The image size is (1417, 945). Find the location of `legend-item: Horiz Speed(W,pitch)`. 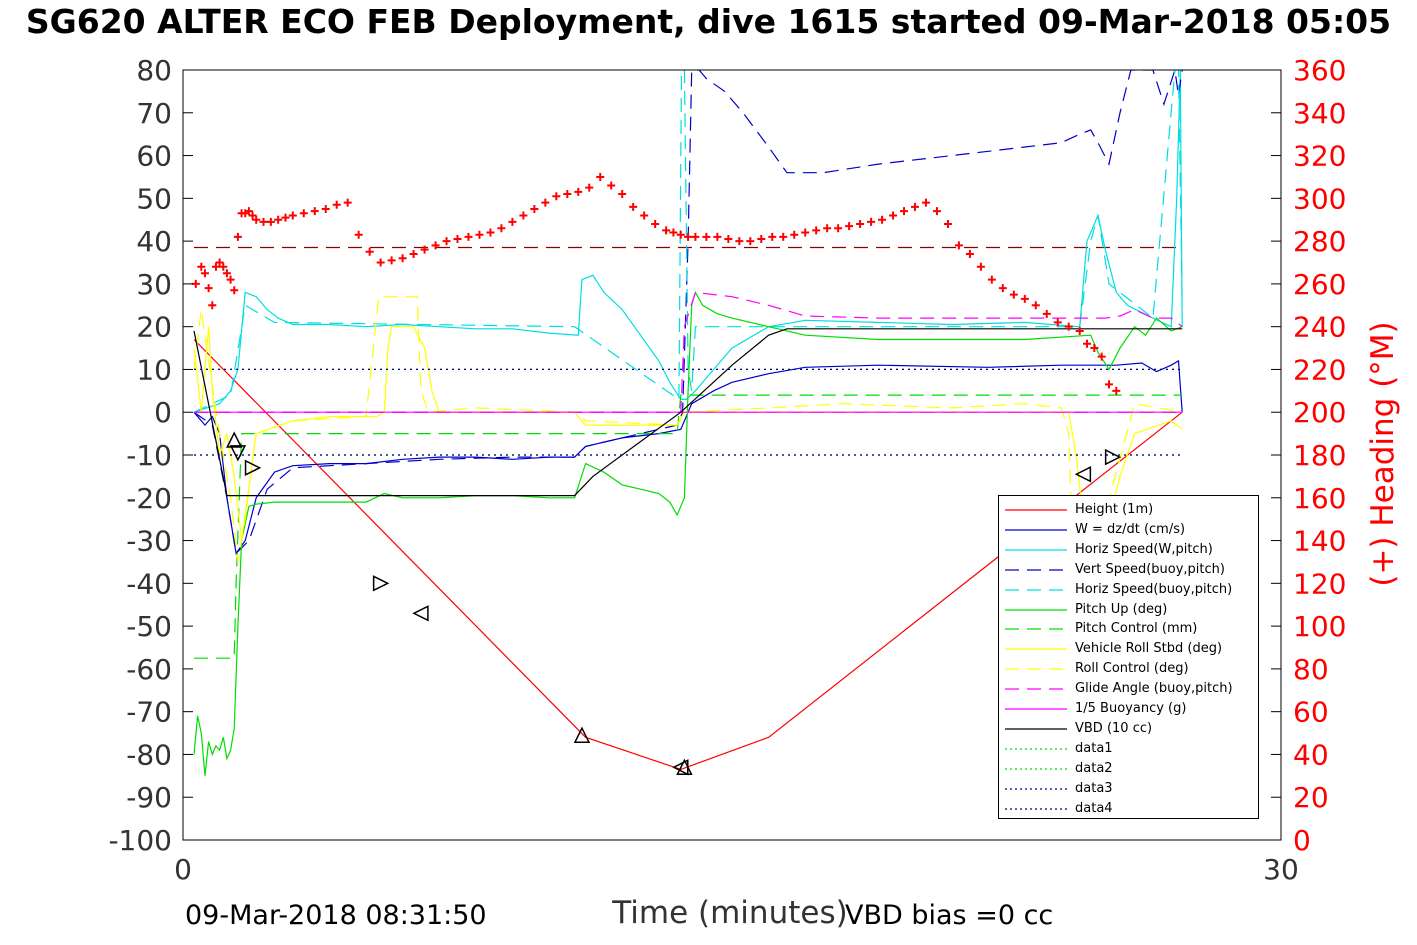

legend-item: Horiz Speed(W,pitch) is located at coordinates (1128, 550).